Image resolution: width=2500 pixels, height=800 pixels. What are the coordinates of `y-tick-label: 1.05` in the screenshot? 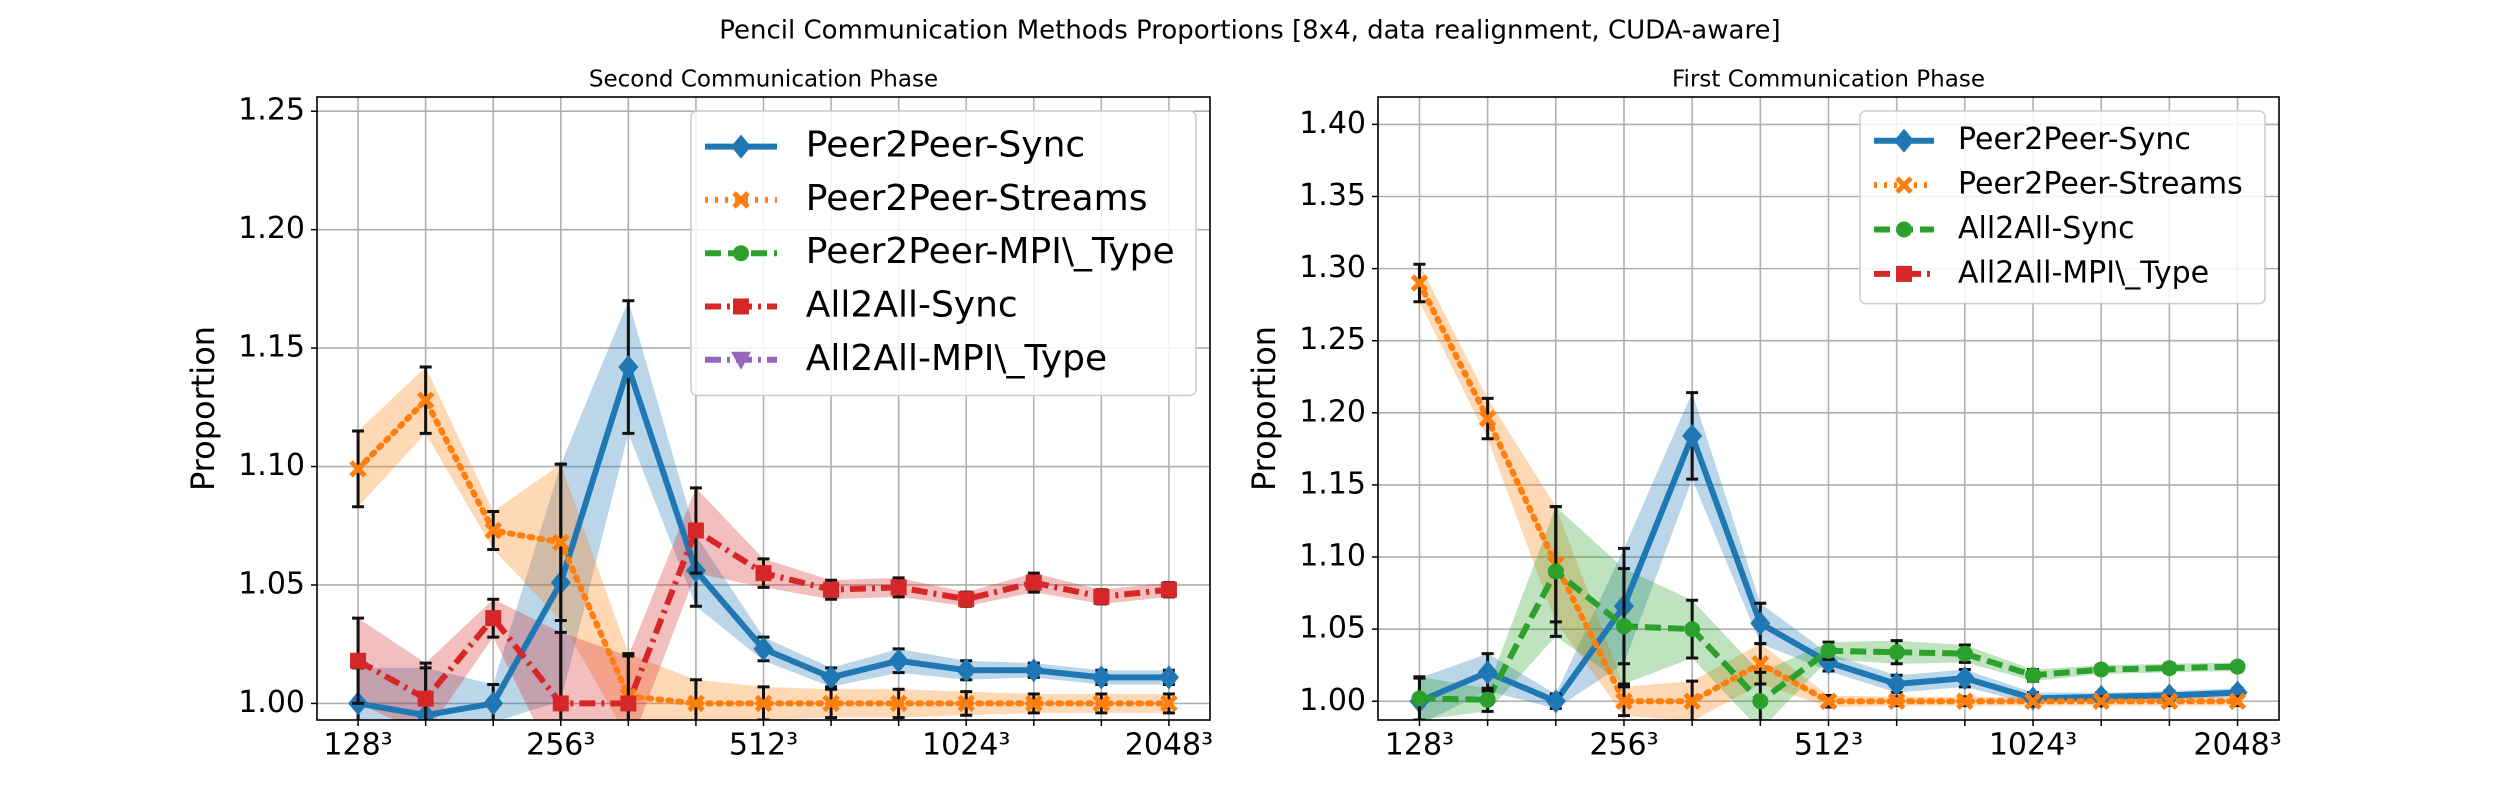 It's located at (271, 583).